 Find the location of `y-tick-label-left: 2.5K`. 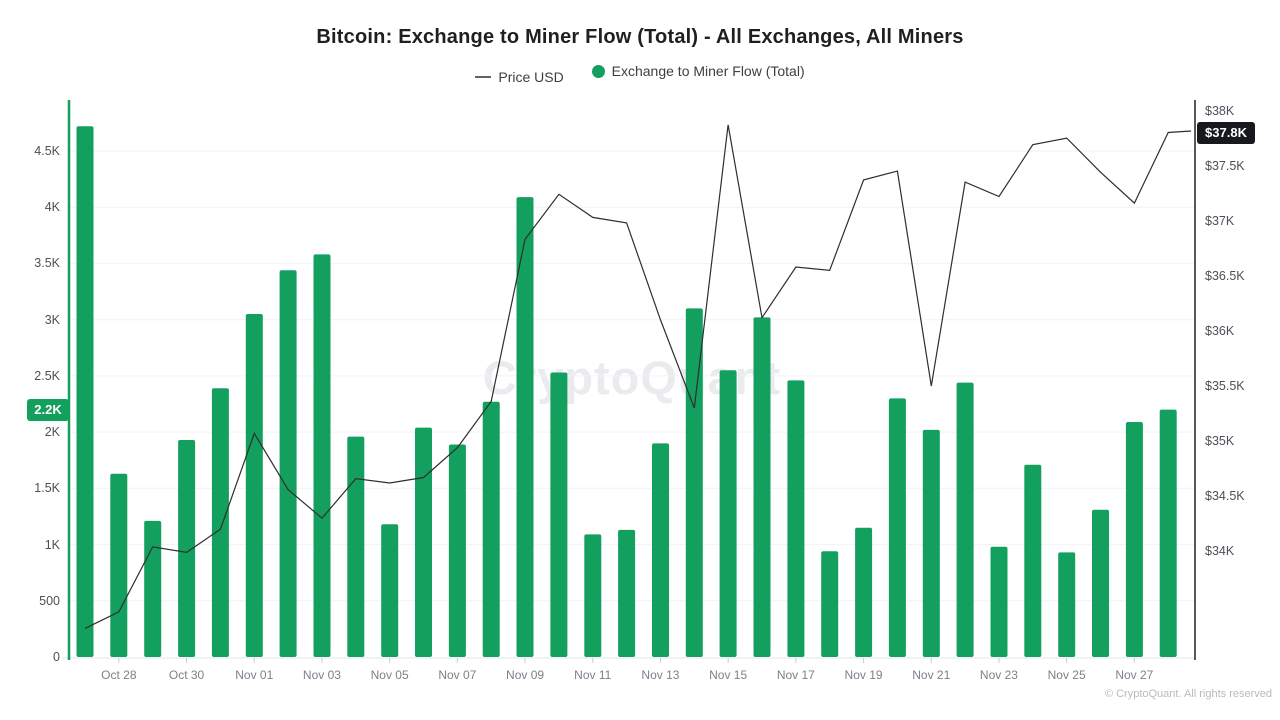

y-tick-label-left: 2.5K is located at coordinates (47, 375).